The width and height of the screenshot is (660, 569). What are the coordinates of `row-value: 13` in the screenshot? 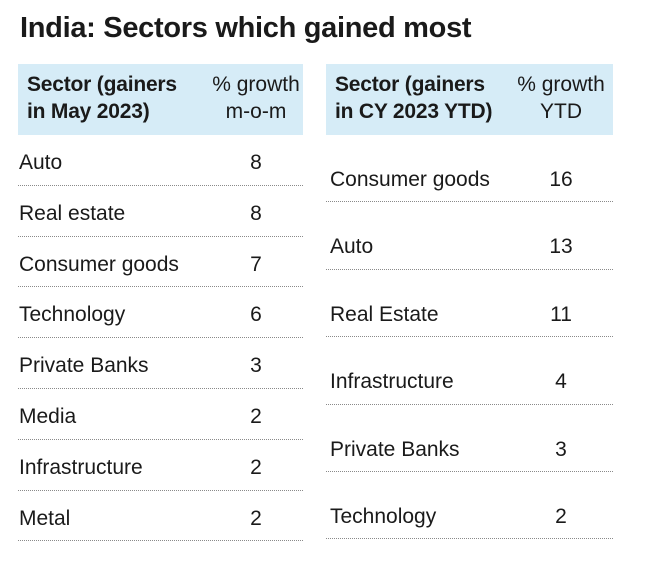 It's located at (561, 247).